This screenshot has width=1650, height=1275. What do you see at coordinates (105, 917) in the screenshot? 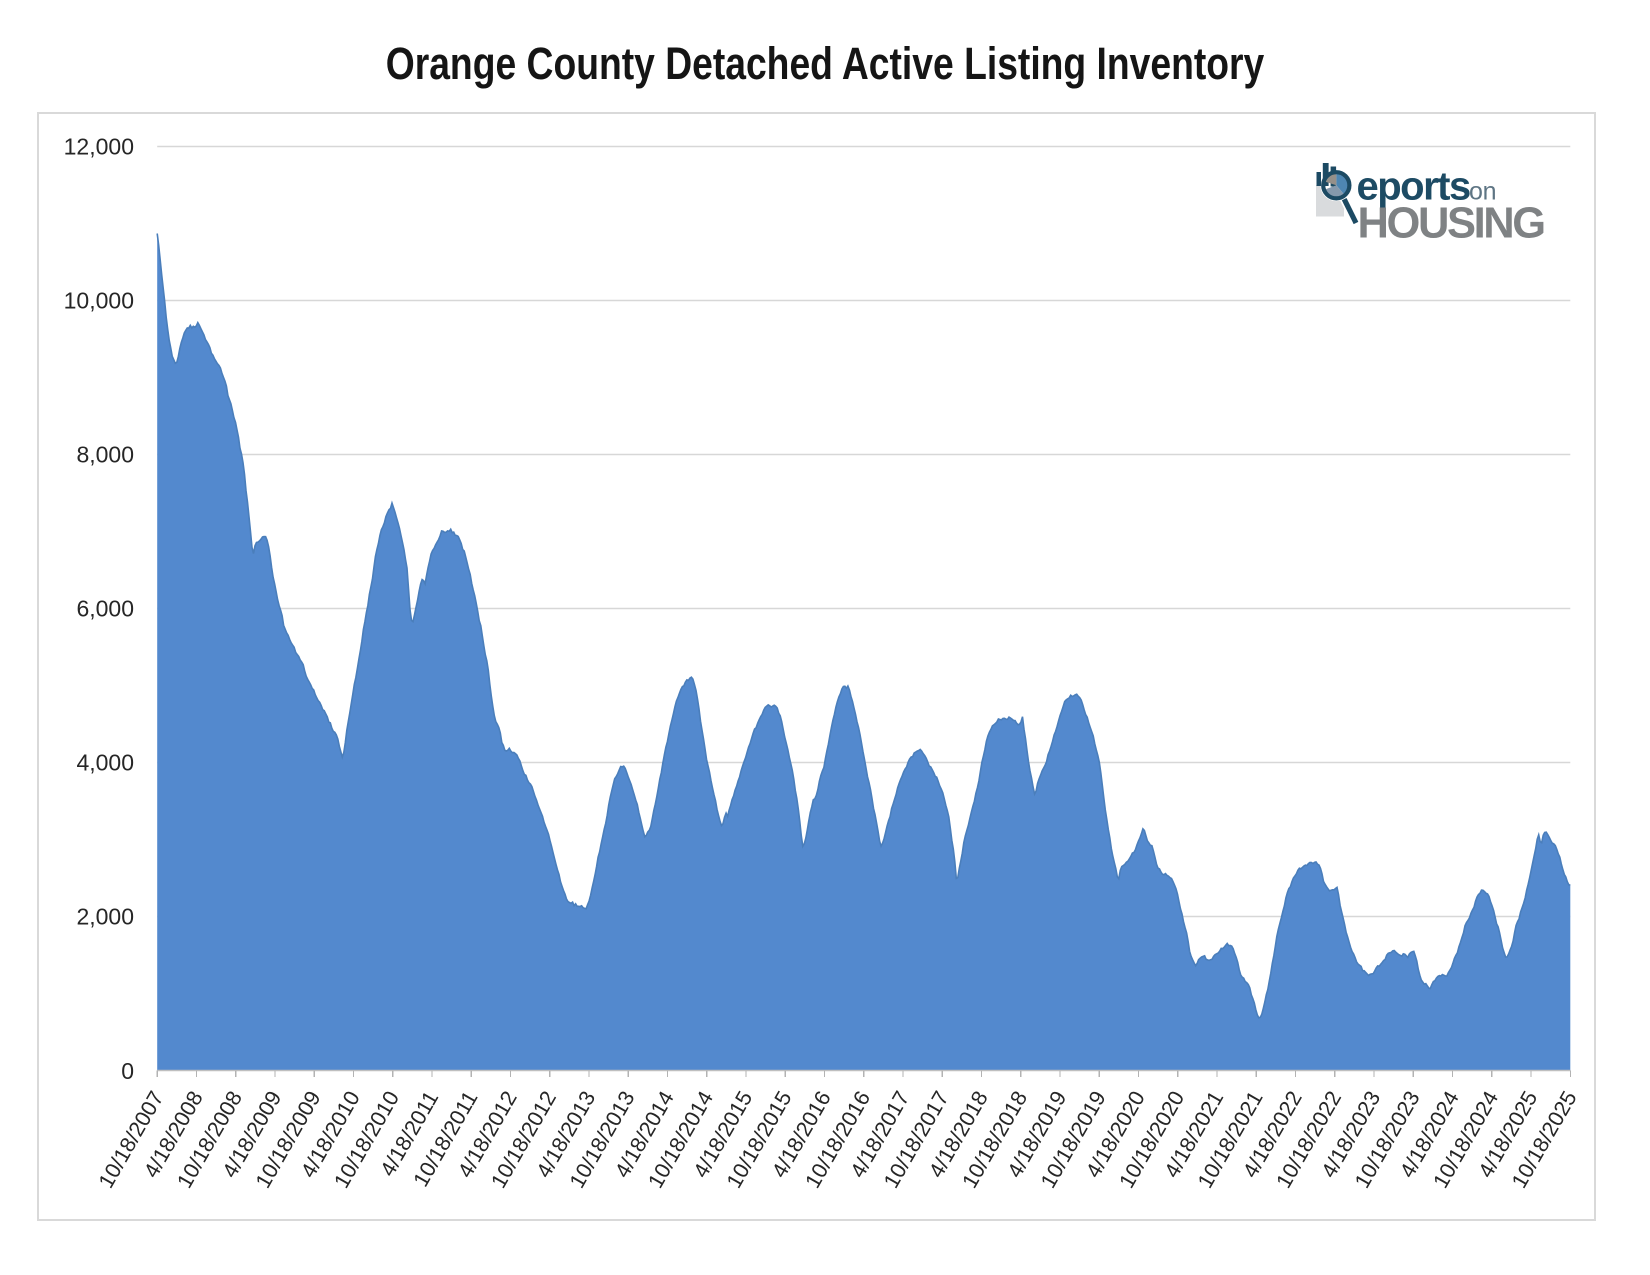
I see `svg-text: 2,000` at bounding box center [105, 917].